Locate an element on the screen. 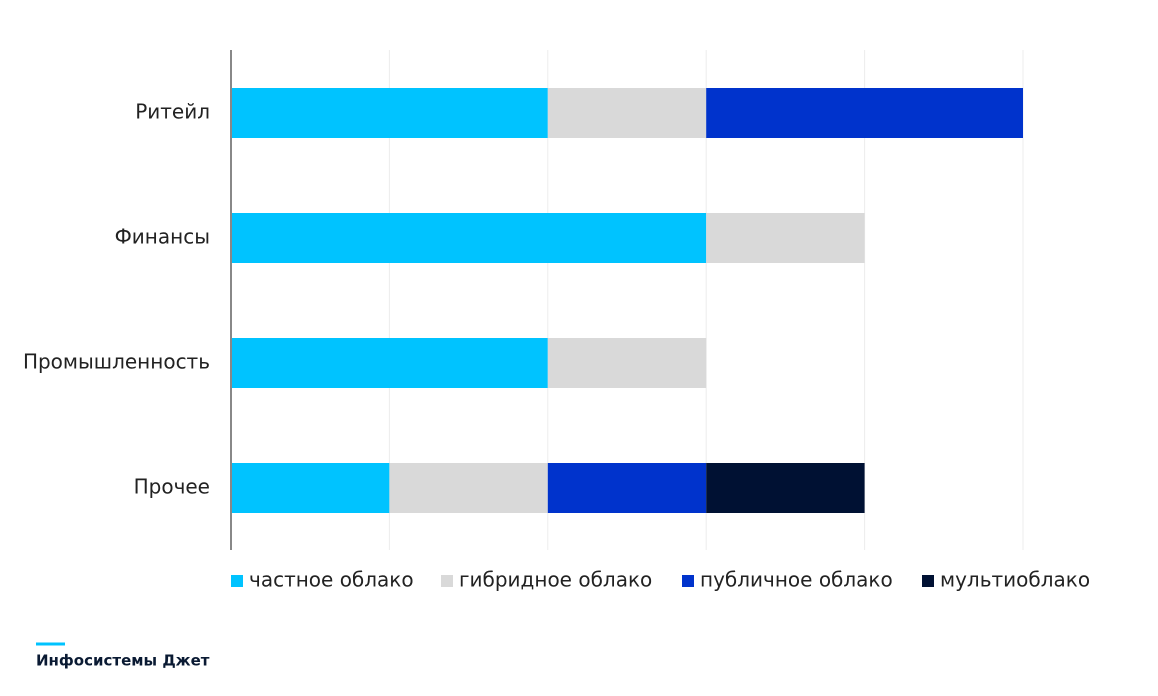 This screenshot has width=1158, height=696. y-tick-label: Ритейл is located at coordinates (172, 112).